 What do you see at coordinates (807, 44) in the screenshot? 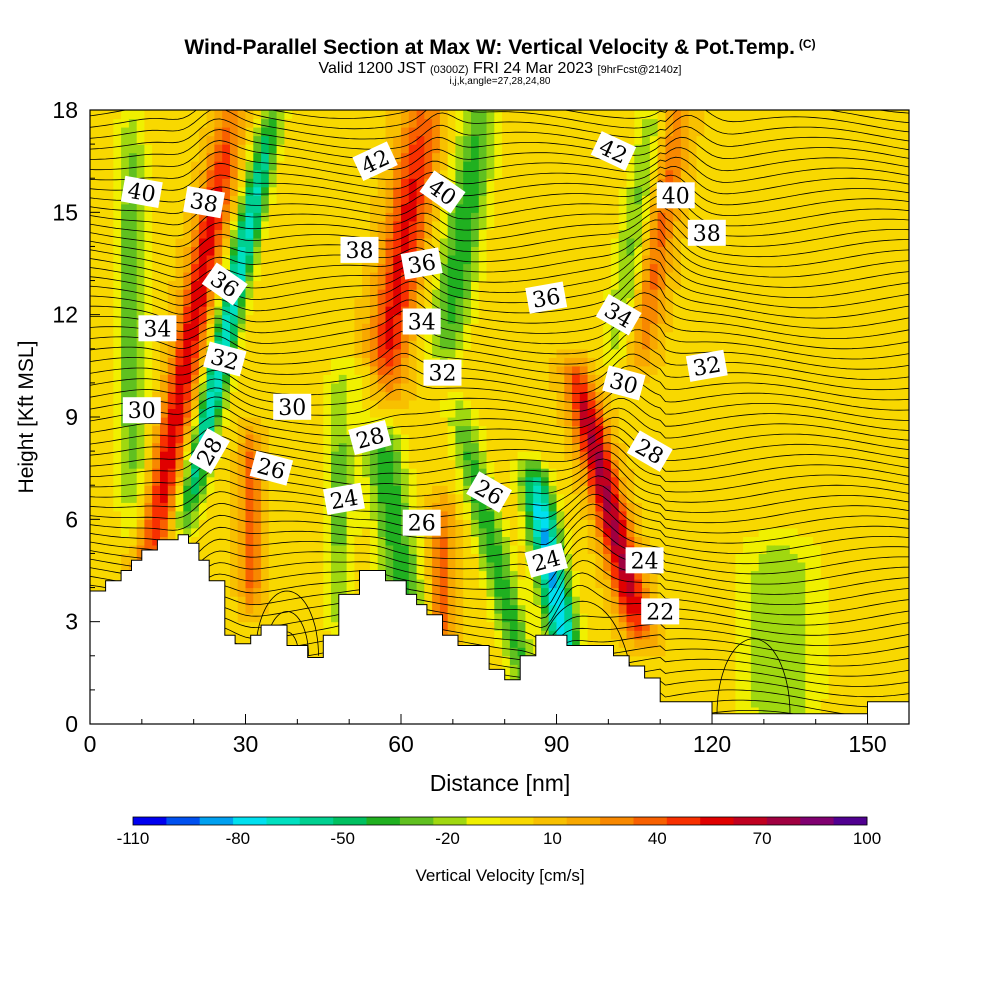
I see `copyright-mark: (C)` at bounding box center [807, 44].